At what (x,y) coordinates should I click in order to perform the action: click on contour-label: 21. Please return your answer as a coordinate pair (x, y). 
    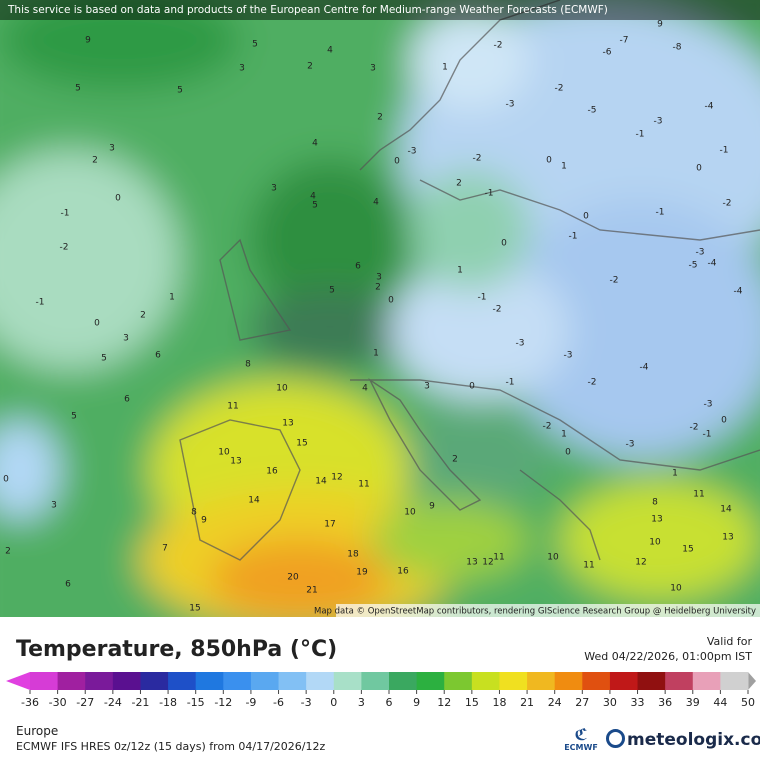
    Looking at the image, I should click on (311, 591).